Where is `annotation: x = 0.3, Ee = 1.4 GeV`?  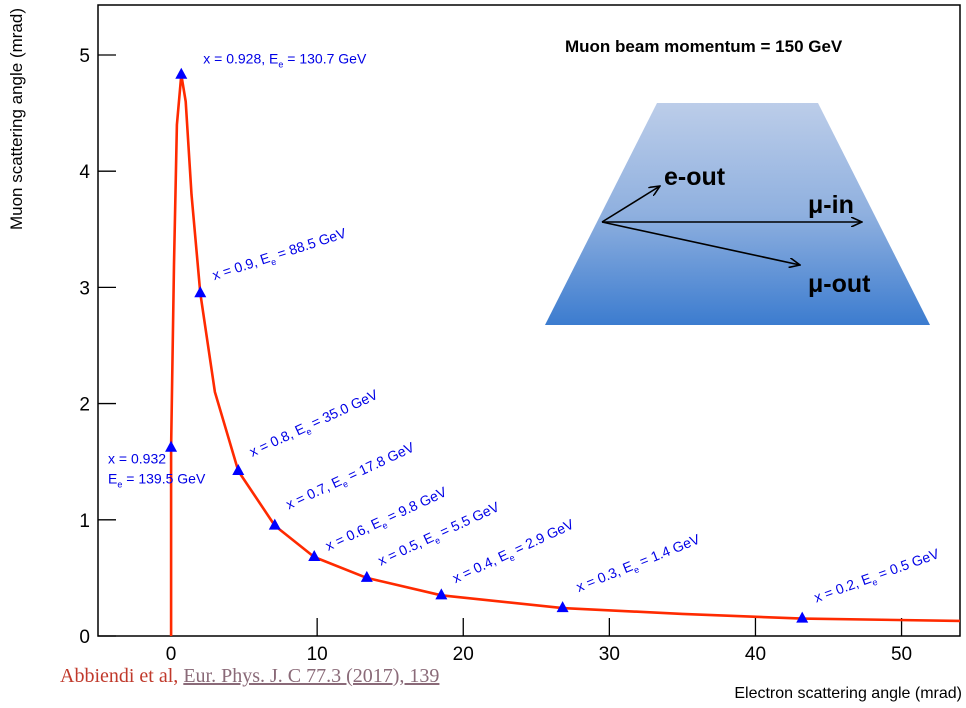
annotation: x = 0.3, Ee = 1.4 GeV is located at coordinates (639, 563).